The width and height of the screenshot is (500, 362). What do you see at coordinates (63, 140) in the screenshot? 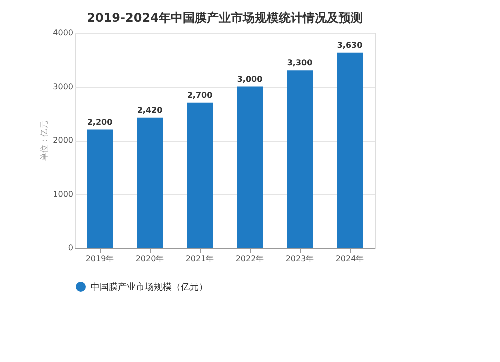
I see `y-tick-label: 2000` at bounding box center [63, 140].